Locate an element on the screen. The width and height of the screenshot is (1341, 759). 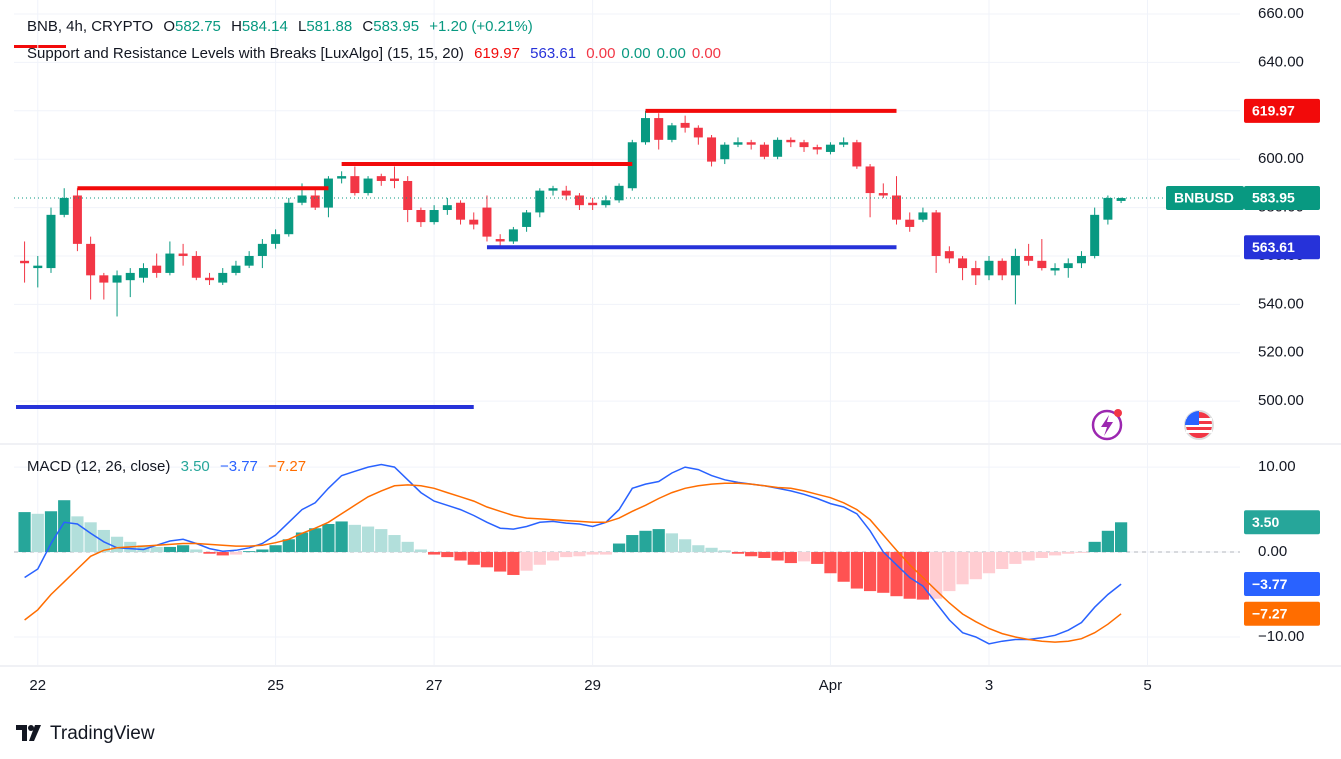
price-badge-label: 583.95 is located at coordinates (1273, 198).